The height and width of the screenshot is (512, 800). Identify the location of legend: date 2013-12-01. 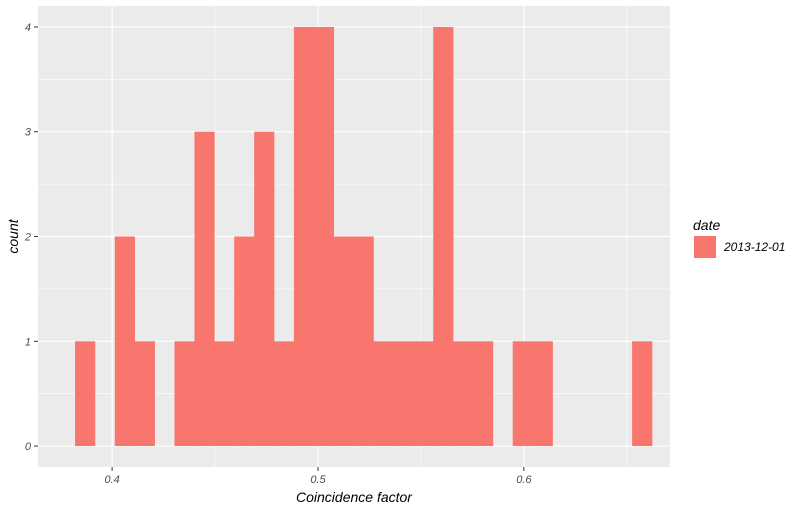
(739, 237).